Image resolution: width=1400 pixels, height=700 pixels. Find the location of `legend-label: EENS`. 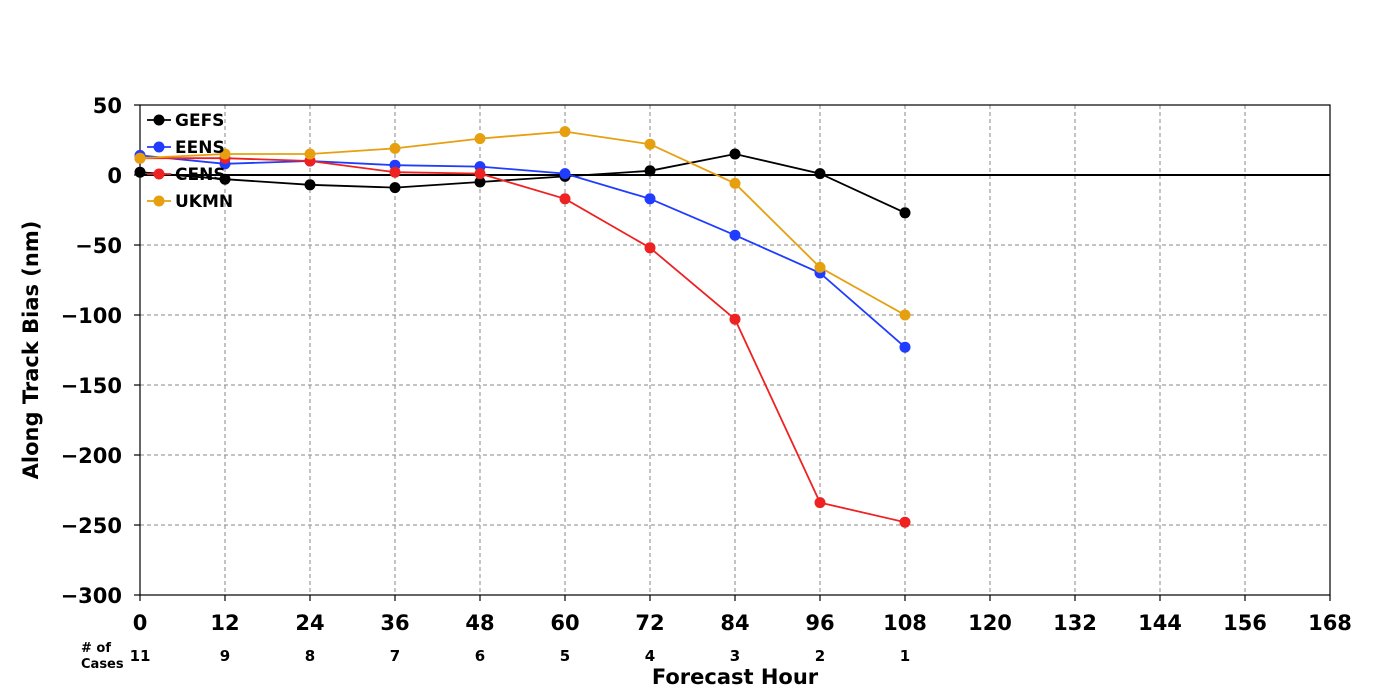

legend-label: EENS is located at coordinates (200, 148).